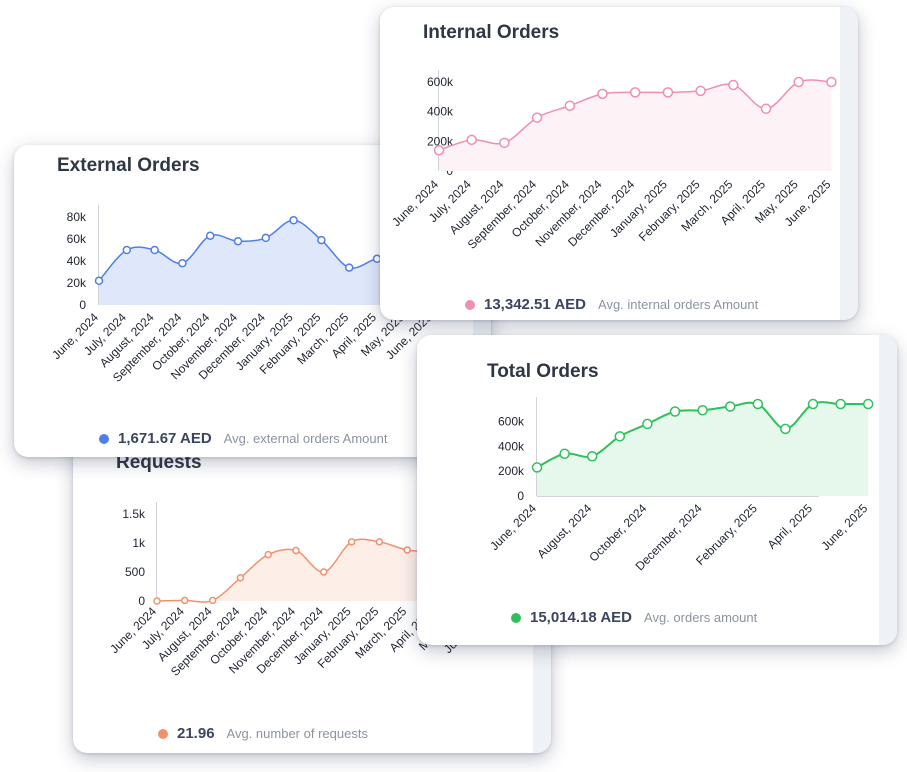  I want to click on internal-orders-title: Internal Orders, so click(491, 32).